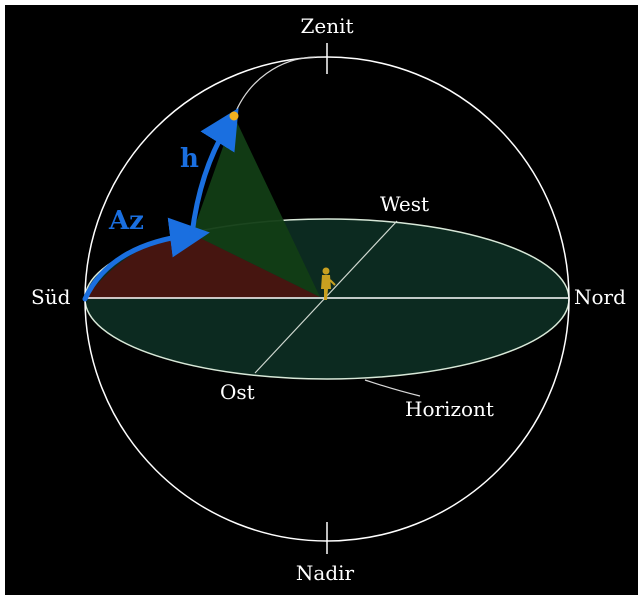  I want to click on vertical-circle-arc, so click(274, 86).